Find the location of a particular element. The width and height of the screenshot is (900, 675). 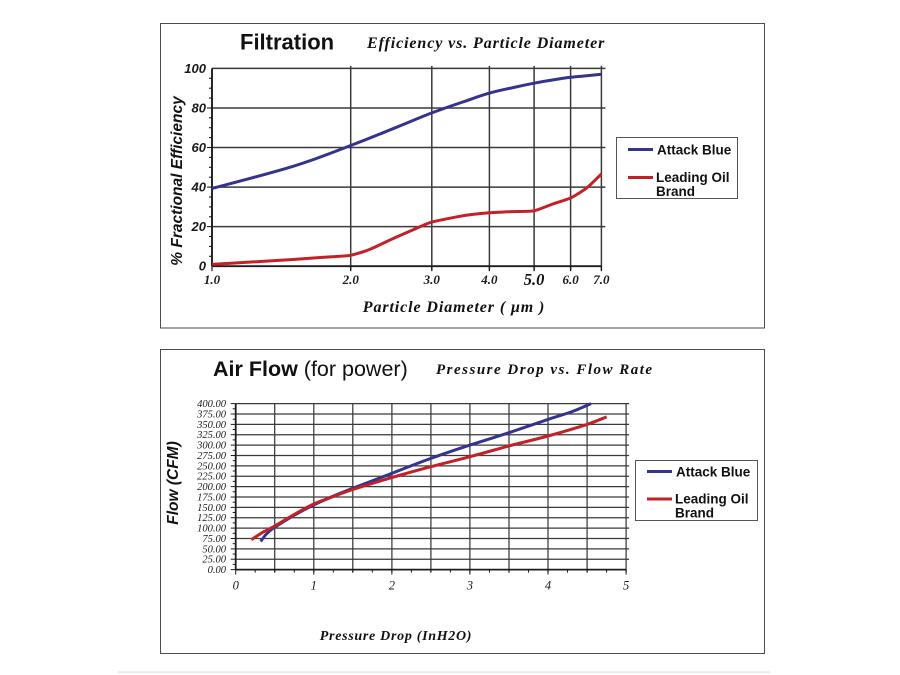

svg-text: 100.00 is located at coordinates (212, 529).